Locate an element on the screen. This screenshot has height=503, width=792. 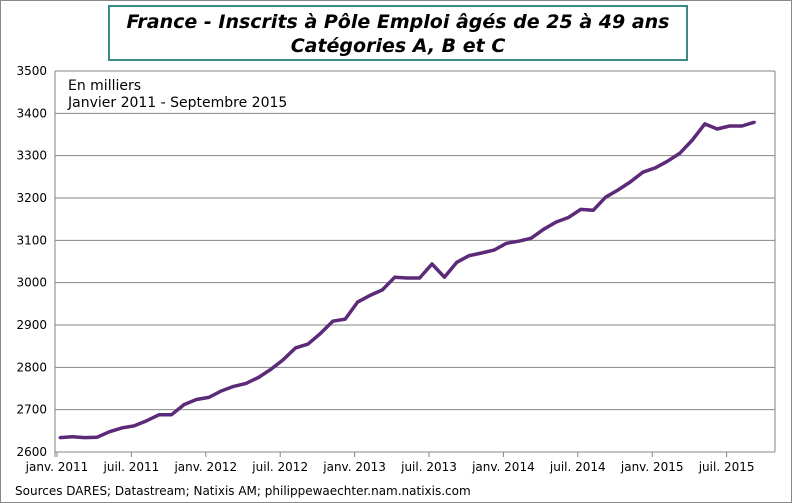
x-tick-label: juil. 2015 is located at coordinates (726, 467).